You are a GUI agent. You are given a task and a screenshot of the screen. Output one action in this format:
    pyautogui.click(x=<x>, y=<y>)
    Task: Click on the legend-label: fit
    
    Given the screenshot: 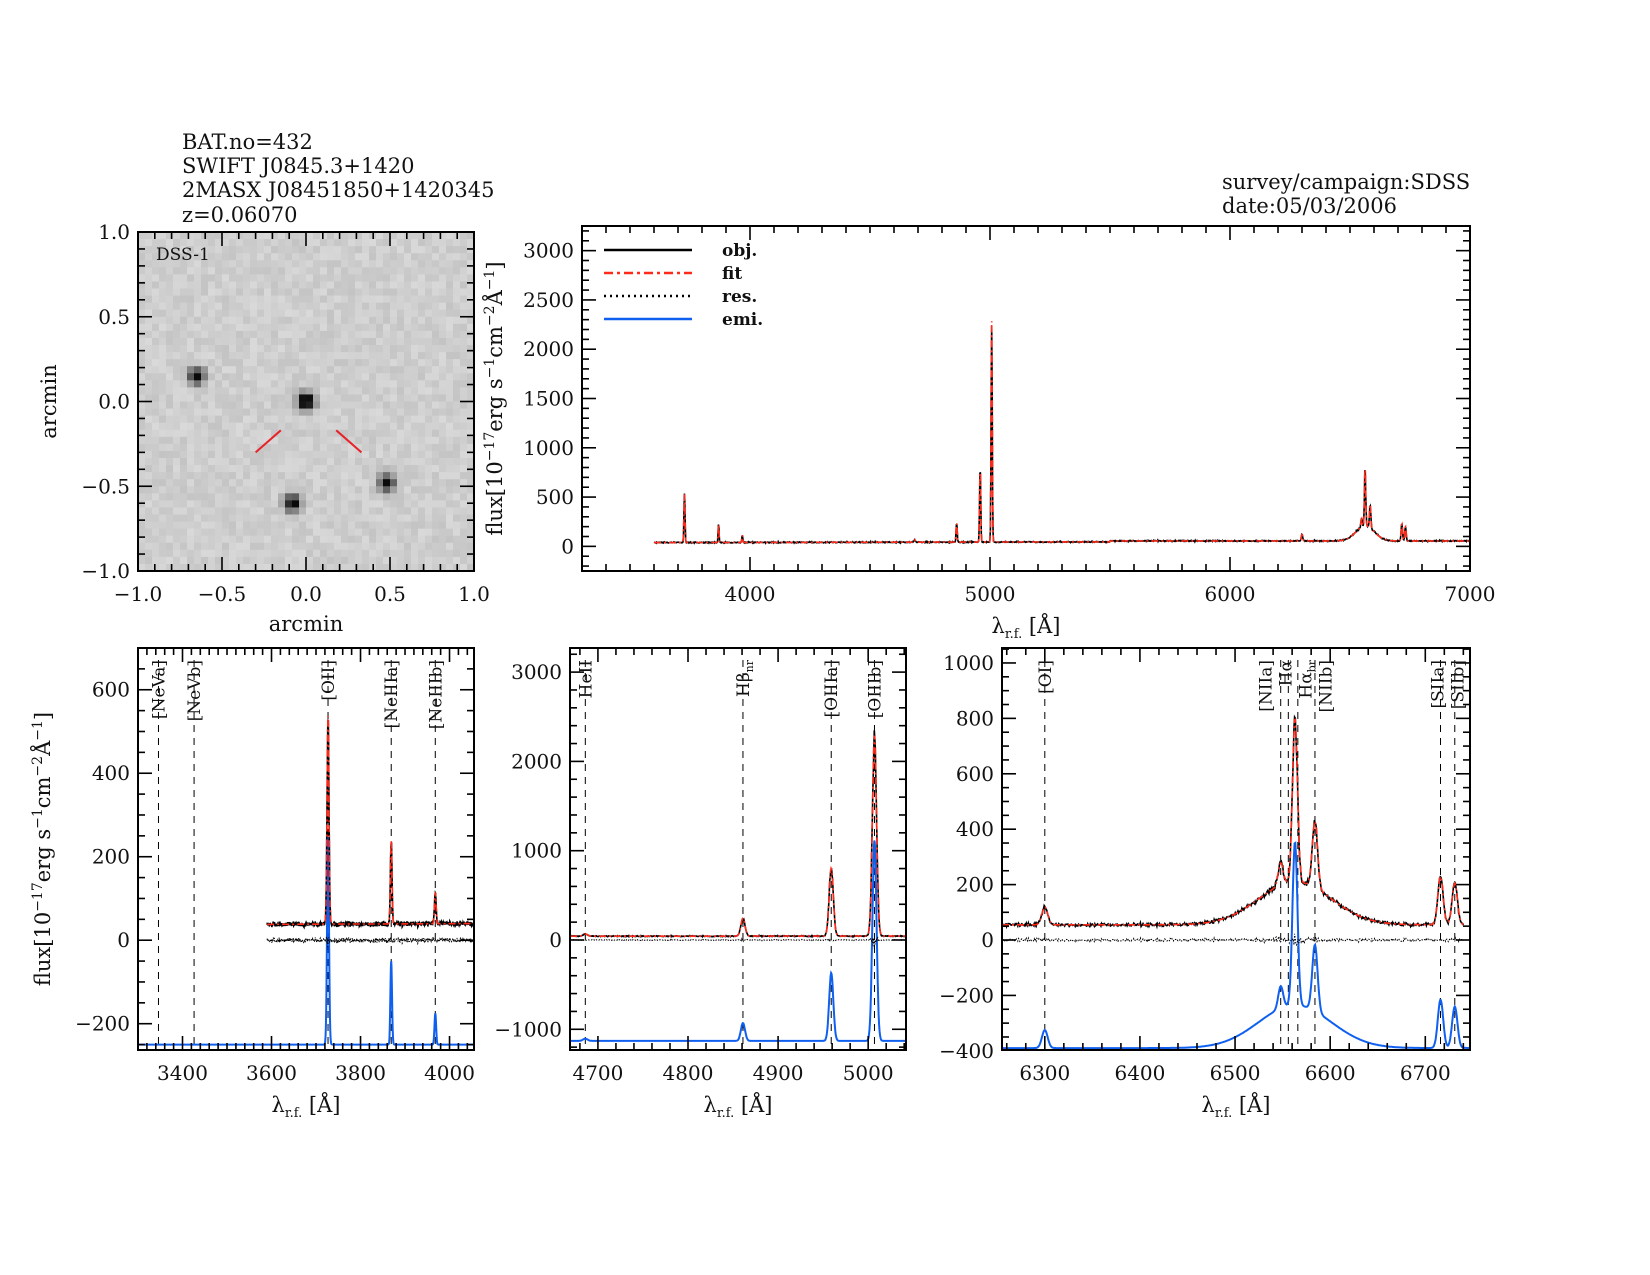 What is the action you would take?
    pyautogui.click(x=732, y=274)
    